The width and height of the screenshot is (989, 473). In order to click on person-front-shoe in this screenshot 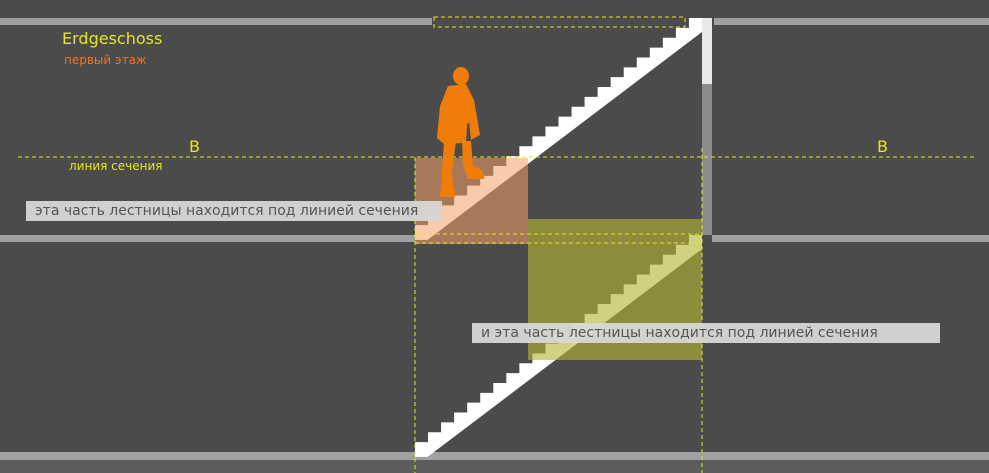, I will do `click(475, 176)`.